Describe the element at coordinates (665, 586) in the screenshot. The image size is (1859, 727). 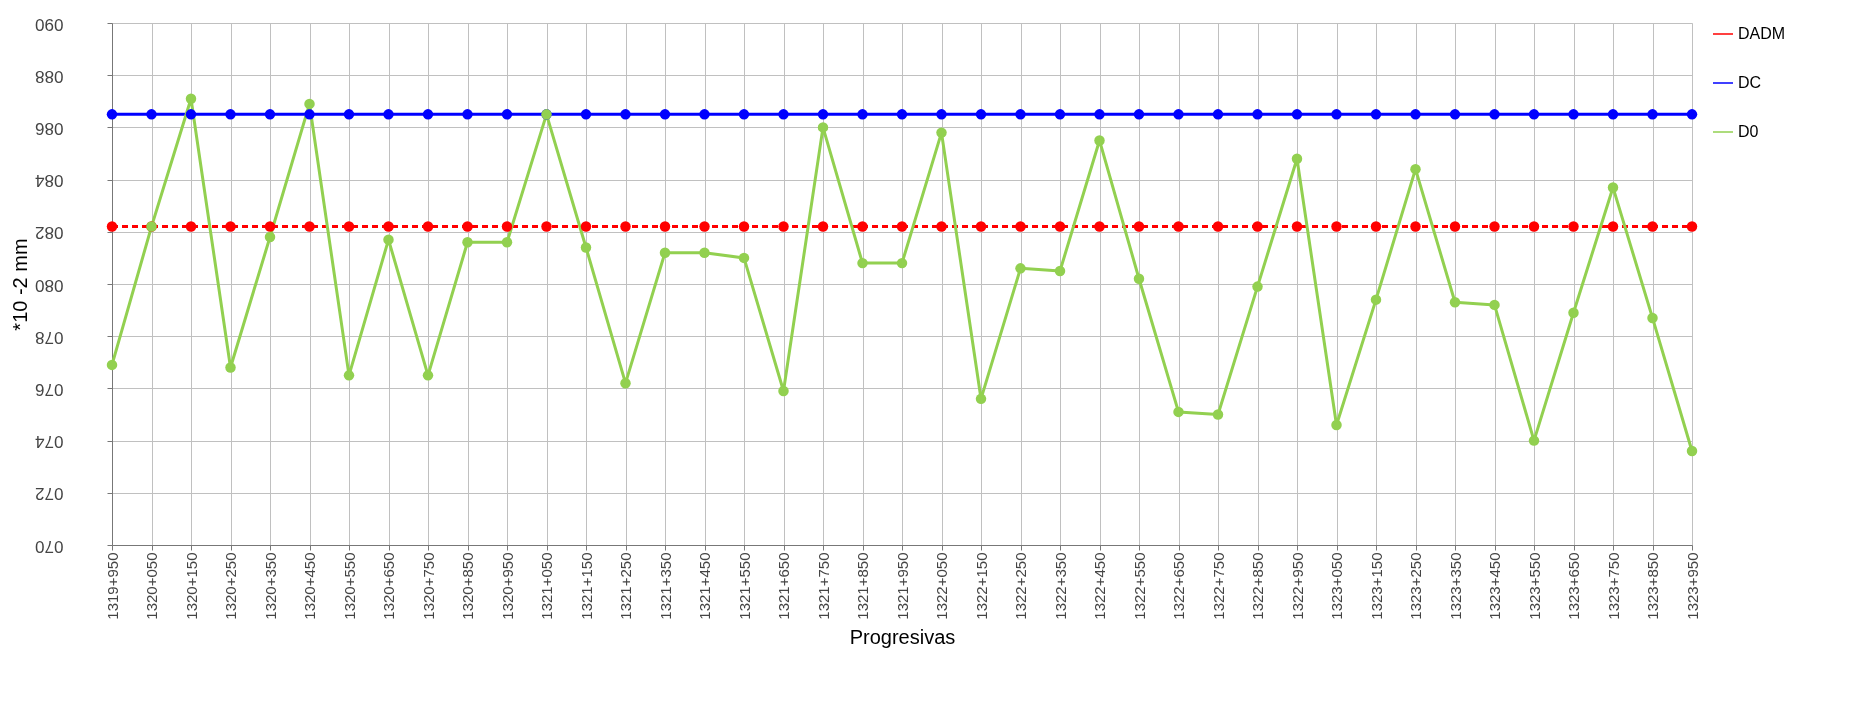
I see `x-tick-label: 1321+350` at that location.